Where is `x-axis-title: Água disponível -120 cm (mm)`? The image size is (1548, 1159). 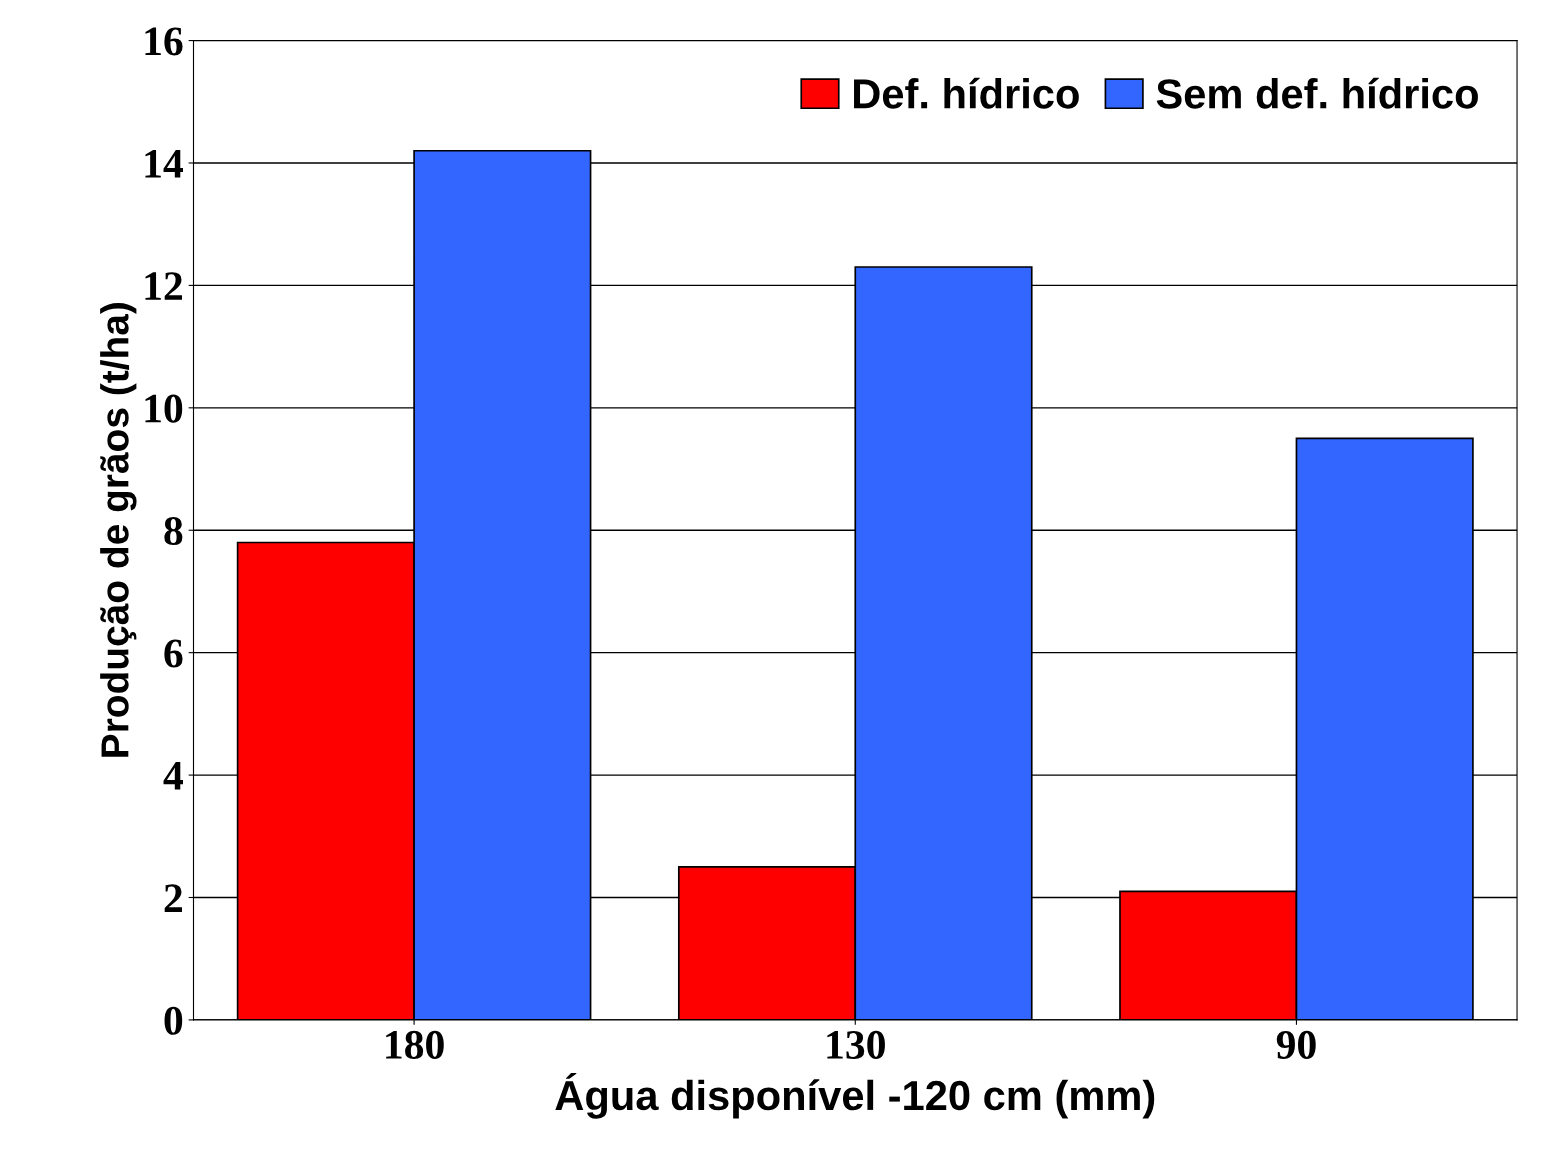 x-axis-title: Água disponível -120 cm (mm) is located at coordinates (855, 1095).